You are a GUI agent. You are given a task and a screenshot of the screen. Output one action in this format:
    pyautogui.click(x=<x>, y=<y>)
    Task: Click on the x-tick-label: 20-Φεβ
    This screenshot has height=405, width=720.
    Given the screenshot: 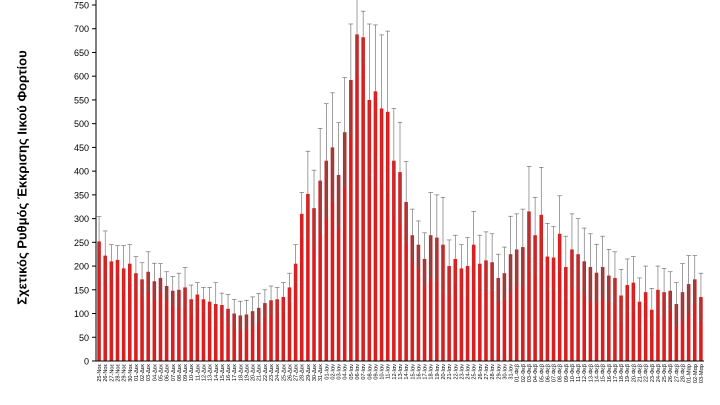 What is the action you would take?
    pyautogui.click(x=634, y=373)
    